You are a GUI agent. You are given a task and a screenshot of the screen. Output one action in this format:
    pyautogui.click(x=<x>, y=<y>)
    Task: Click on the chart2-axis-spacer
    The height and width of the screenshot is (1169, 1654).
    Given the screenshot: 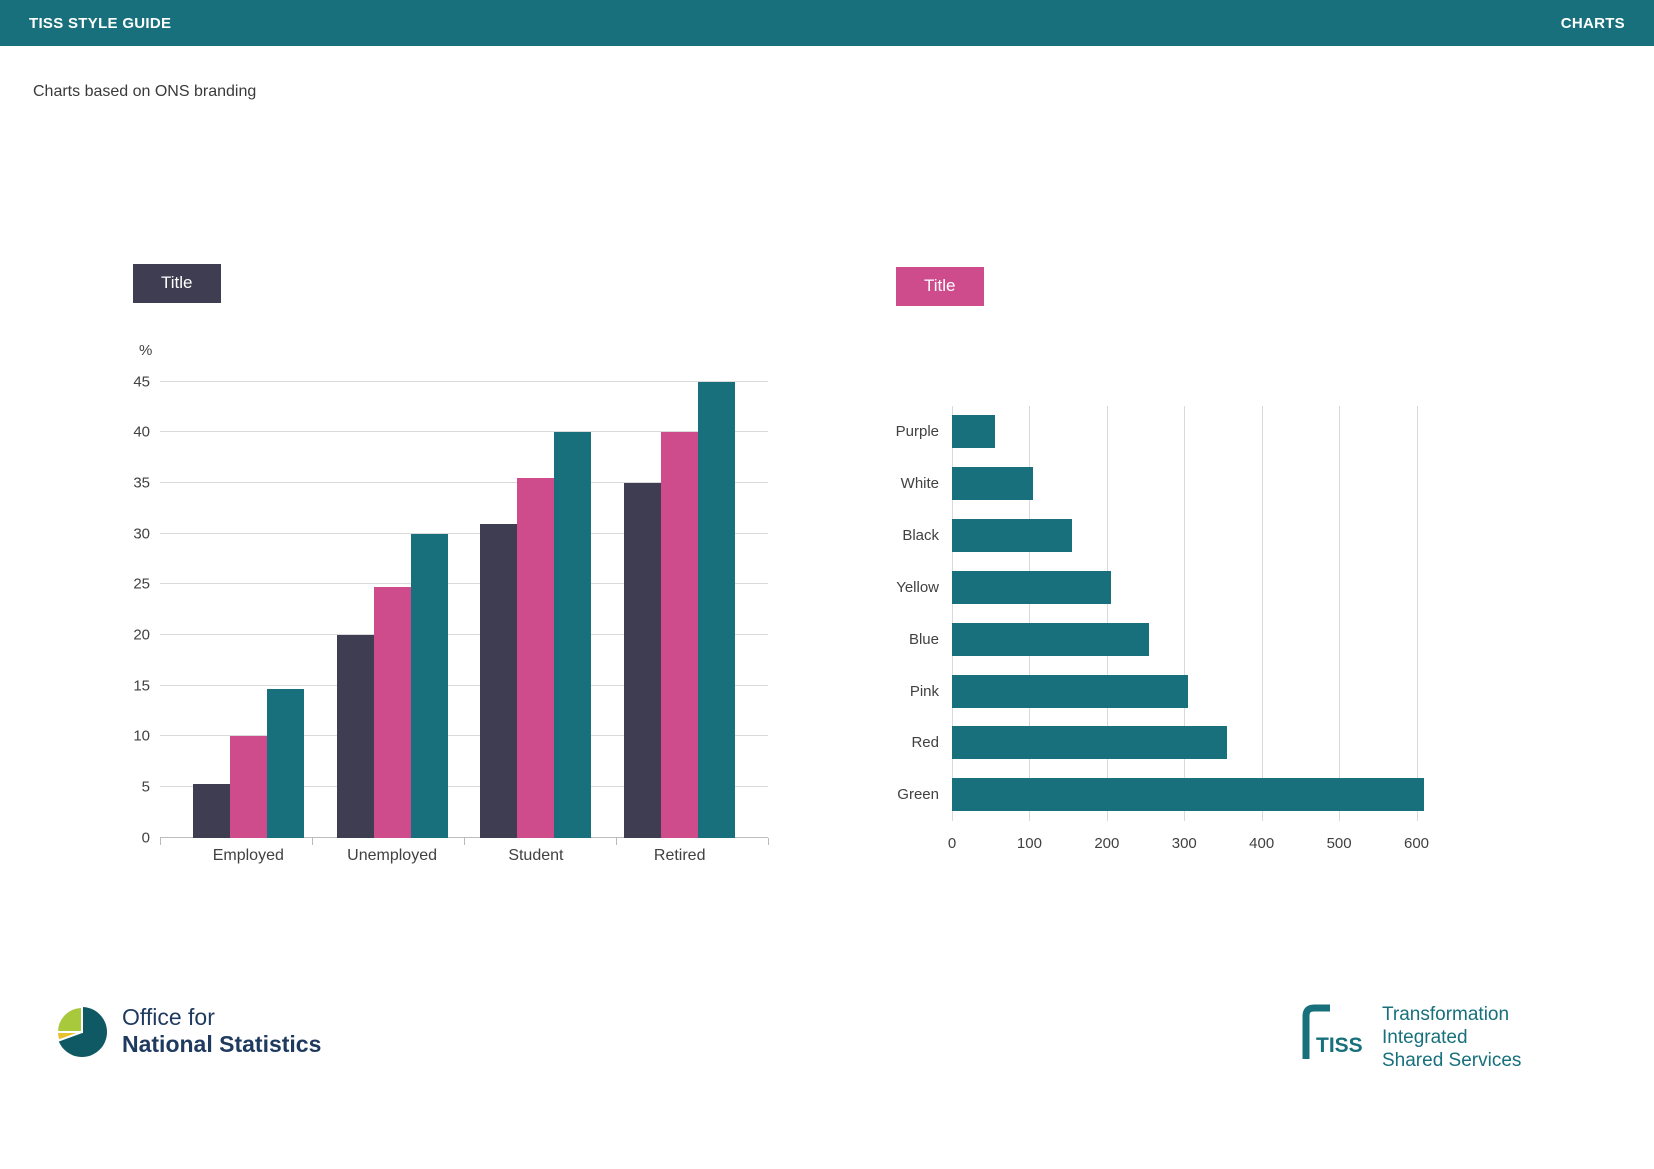 What is the action you would take?
    pyautogui.click(x=924, y=838)
    